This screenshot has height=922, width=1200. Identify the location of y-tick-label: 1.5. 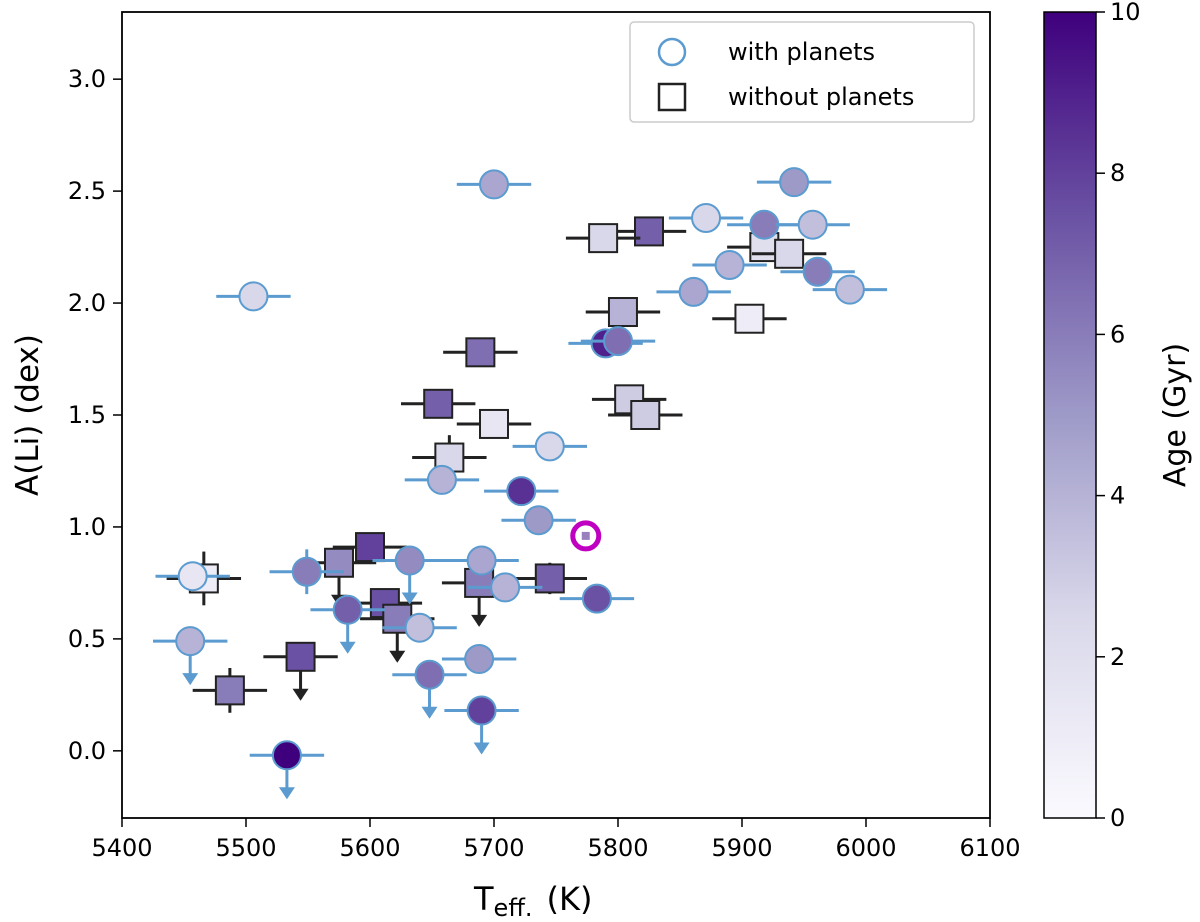
(87, 415).